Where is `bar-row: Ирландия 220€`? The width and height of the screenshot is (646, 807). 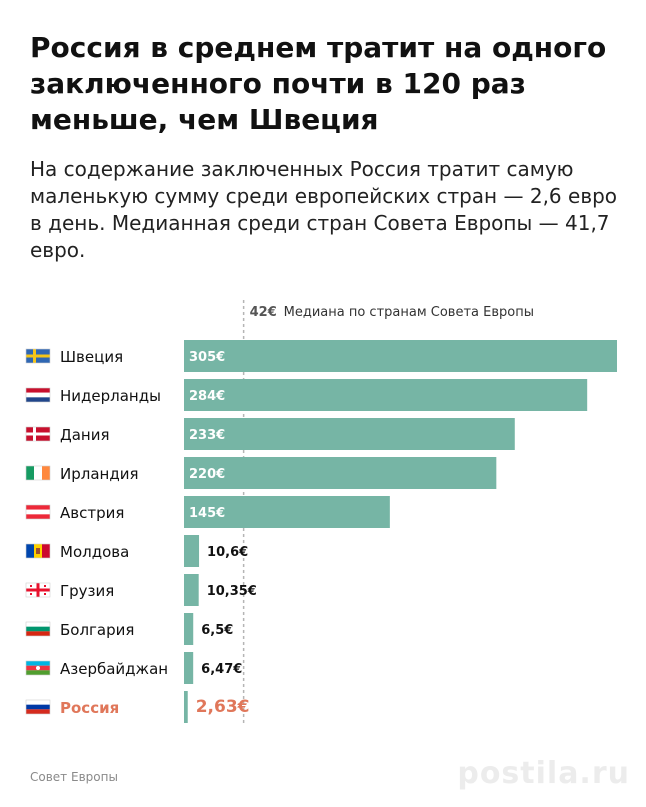
bar-row: Ирландия 220€ is located at coordinates (261, 473).